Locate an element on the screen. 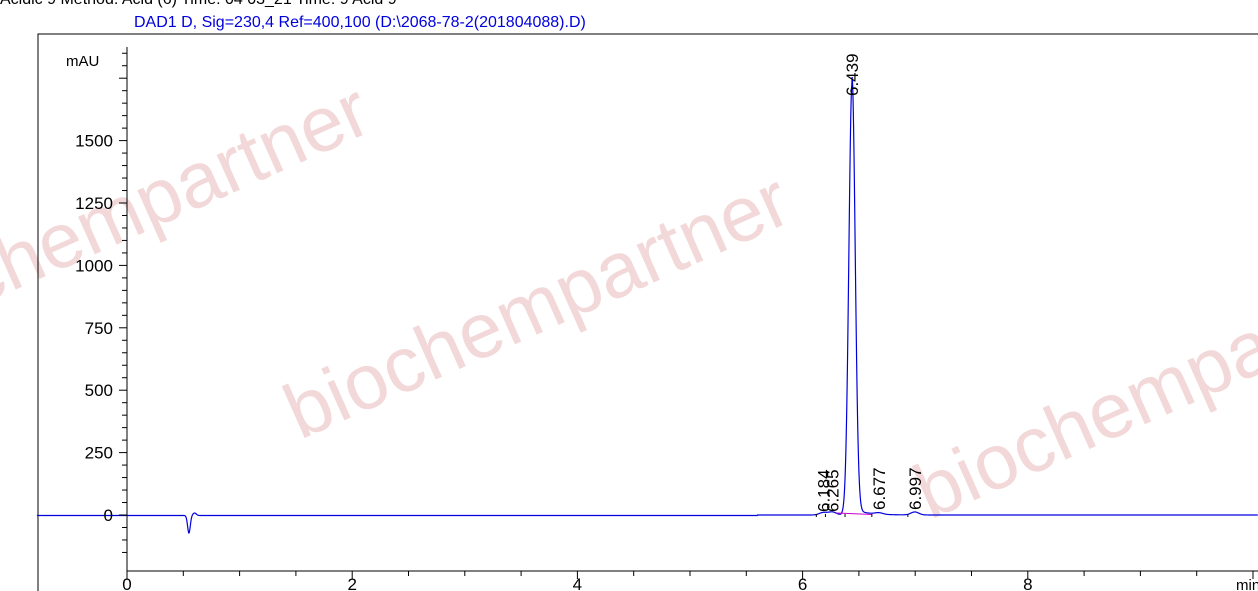 The height and width of the screenshot is (591, 1258). y-tick-label: 250 is located at coordinates (99, 453).